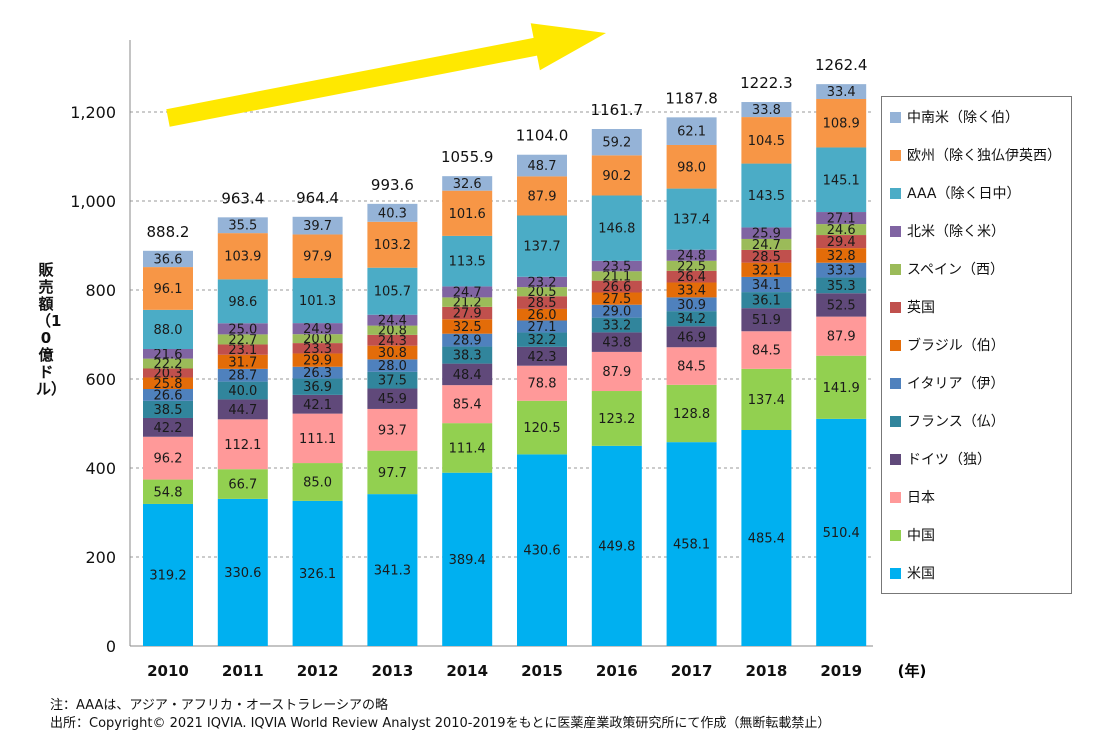 Image resolution: width=1097 pixels, height=745 pixels. Describe the element at coordinates (317, 301) in the screenshot. I see `data-label: 101.3` at that location.